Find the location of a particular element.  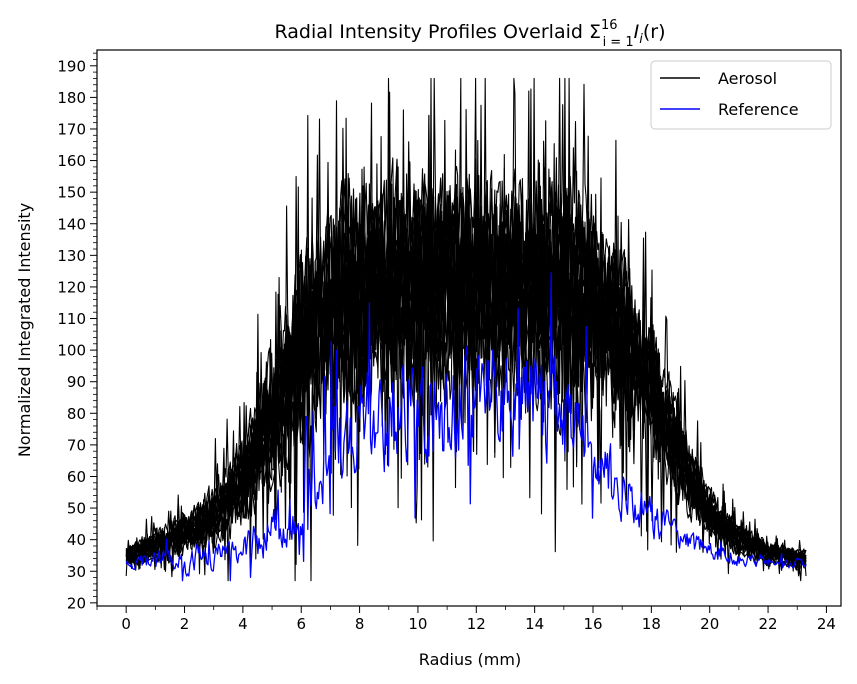

y-tick-label: 180 is located at coordinates (71, 98).